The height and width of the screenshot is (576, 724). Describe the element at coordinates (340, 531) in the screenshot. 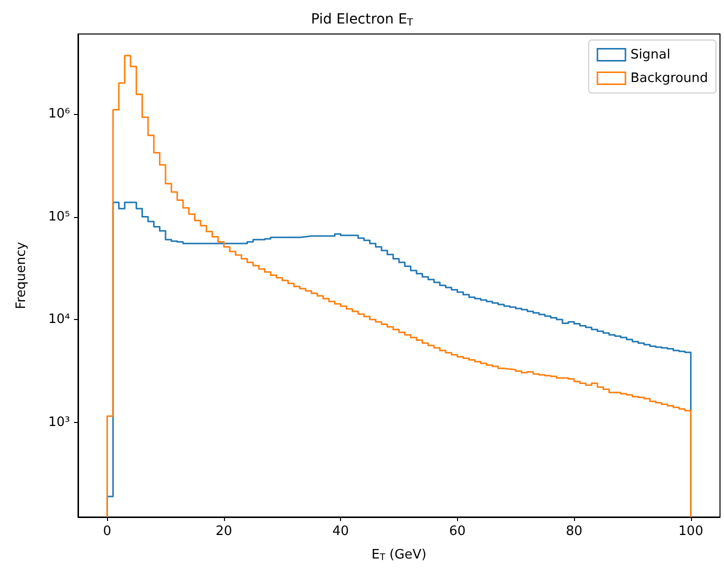

I see `x-tick-label: 40` at that location.